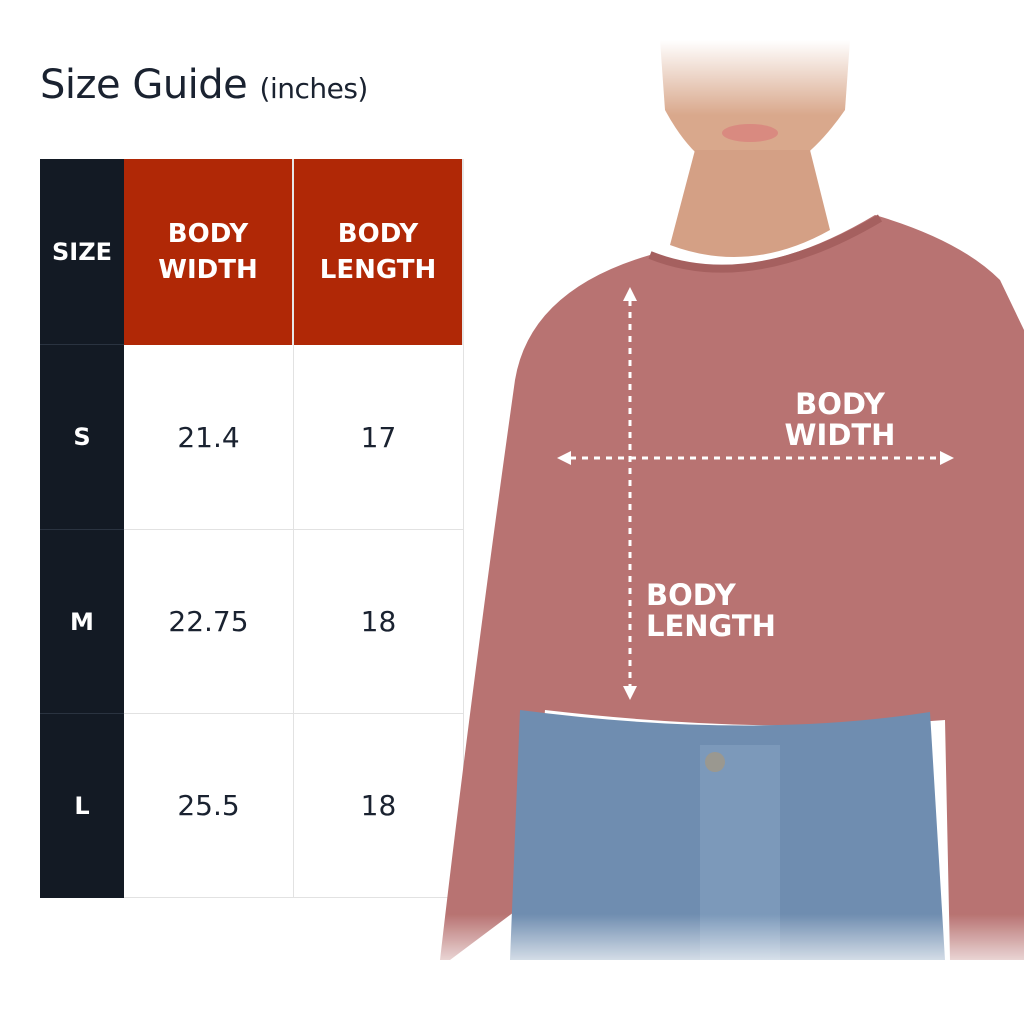 The width and height of the screenshot is (1024, 1024). I want to click on row-size-m: M, so click(82, 622).